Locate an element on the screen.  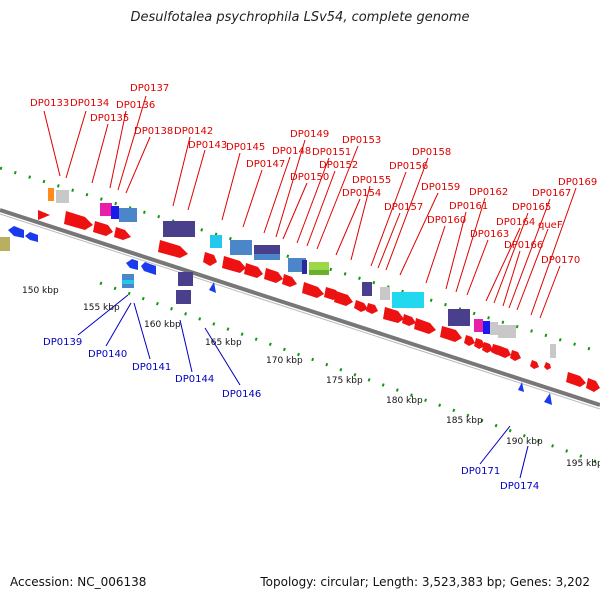
gene-label: DP0141 is located at coordinates (151, 367).